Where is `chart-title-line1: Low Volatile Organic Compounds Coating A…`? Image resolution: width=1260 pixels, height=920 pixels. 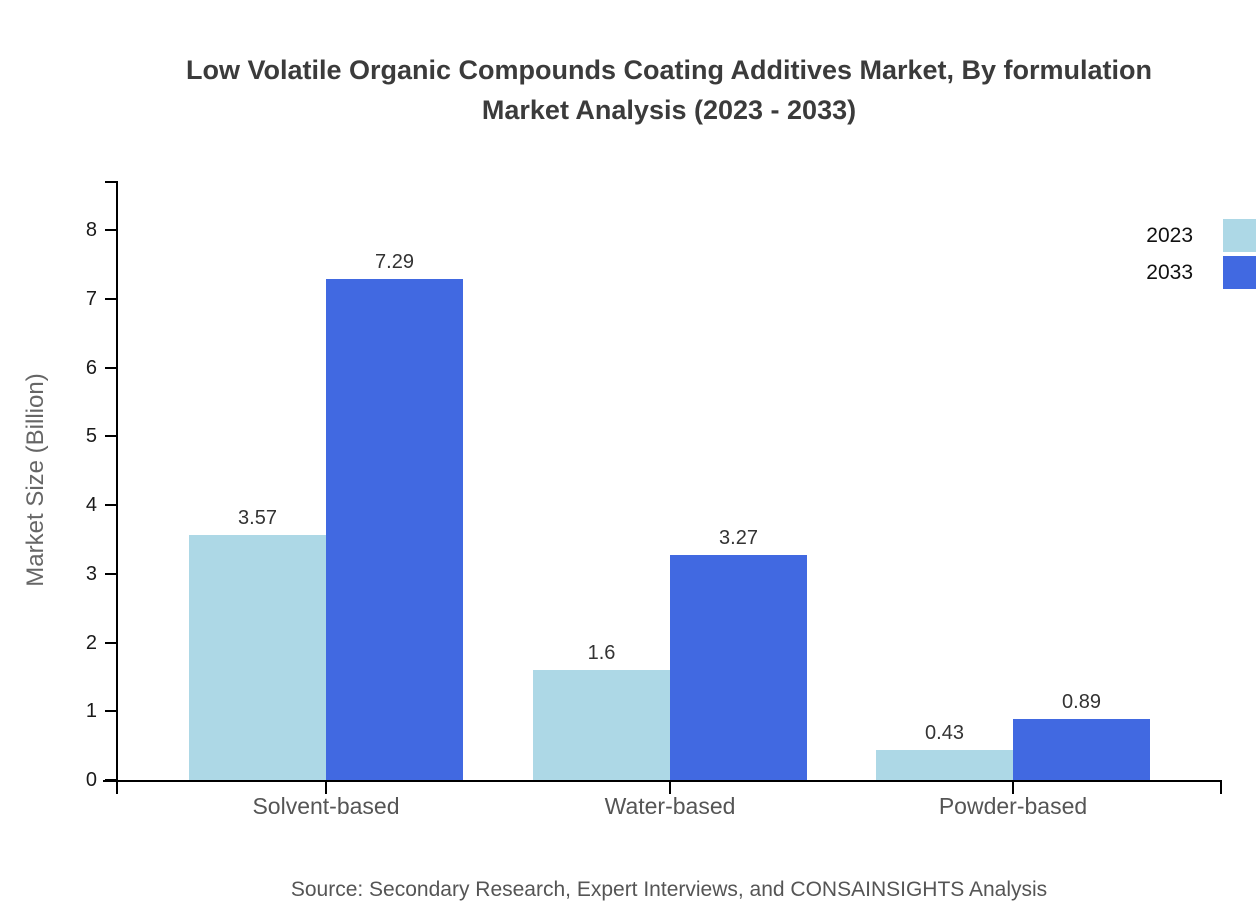
chart-title-line1: Low Volatile Organic Compounds Coating A… is located at coordinates (669, 70).